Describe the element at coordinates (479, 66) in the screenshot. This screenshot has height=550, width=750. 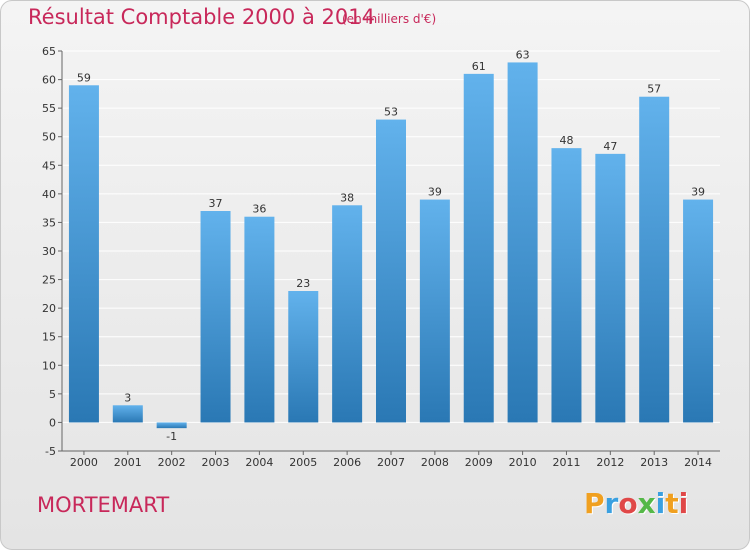
I see `data-label: 61` at that location.